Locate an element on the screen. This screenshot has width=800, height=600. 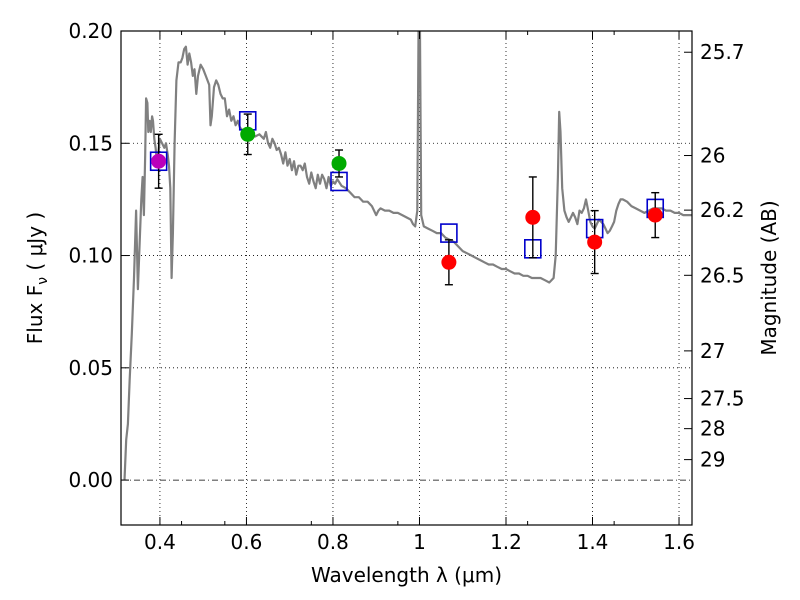
right-tick-label: 27.5 is located at coordinates (722, 399).